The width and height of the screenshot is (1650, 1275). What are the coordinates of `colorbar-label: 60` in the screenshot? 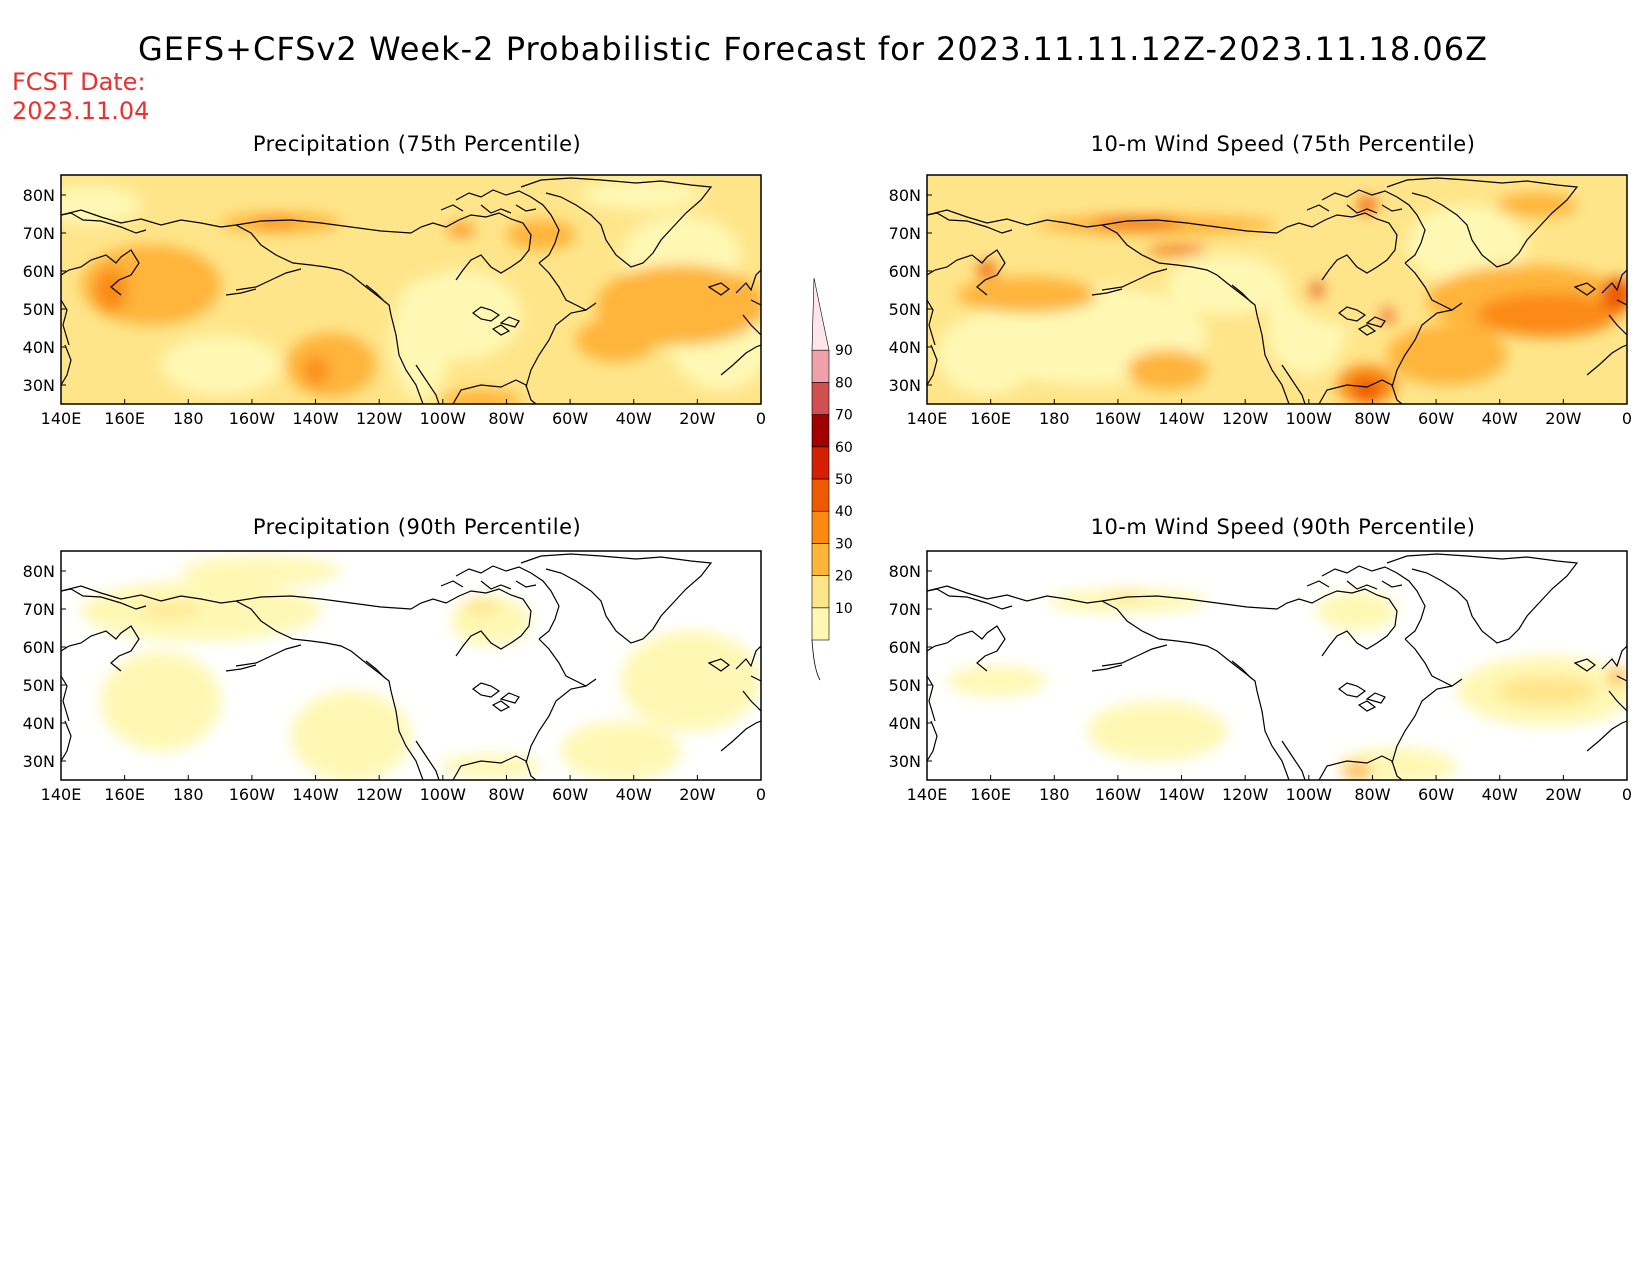 It's located at (844, 448).